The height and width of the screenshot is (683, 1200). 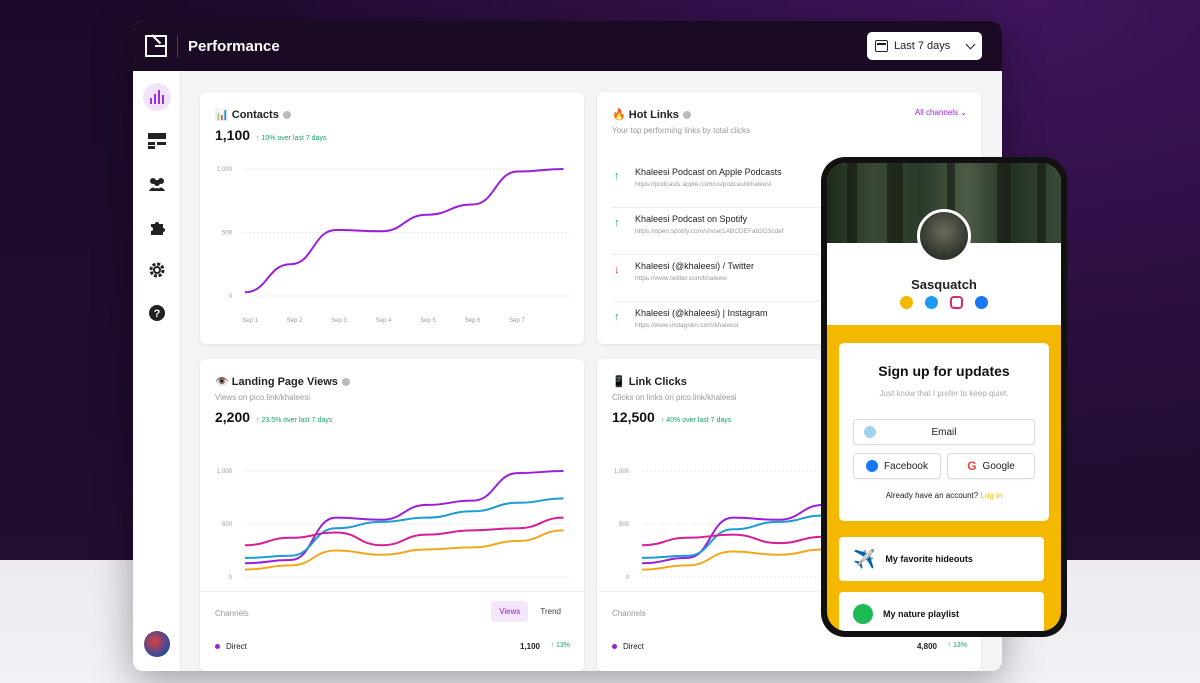 What do you see at coordinates (157, 371) in the screenshot?
I see `sidebar: ?` at bounding box center [157, 371].